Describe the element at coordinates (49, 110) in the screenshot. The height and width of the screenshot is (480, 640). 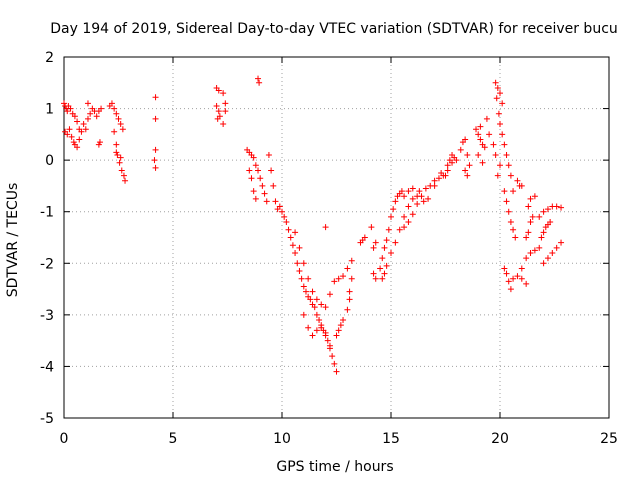
I see `y-tick-label: 1` at that location.